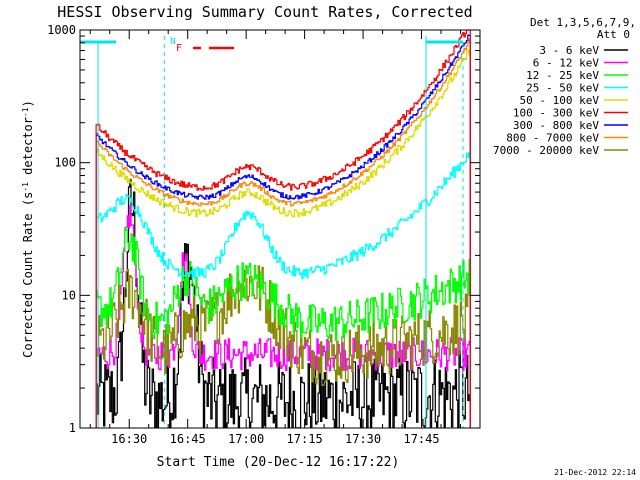 The image size is (640, 480). What do you see at coordinates (566, 63) in the screenshot?
I see `legend-label: 6 - 12 keV` at bounding box center [566, 63].